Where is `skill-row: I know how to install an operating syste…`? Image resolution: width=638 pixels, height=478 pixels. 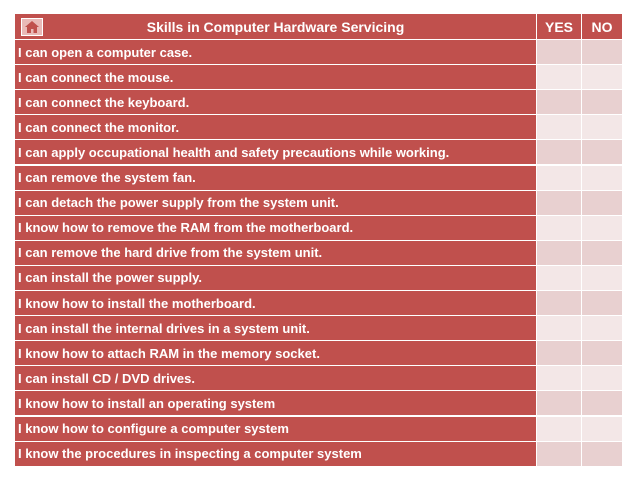
skill-row: I know how to install an operating syste… is located at coordinates (319, 404).